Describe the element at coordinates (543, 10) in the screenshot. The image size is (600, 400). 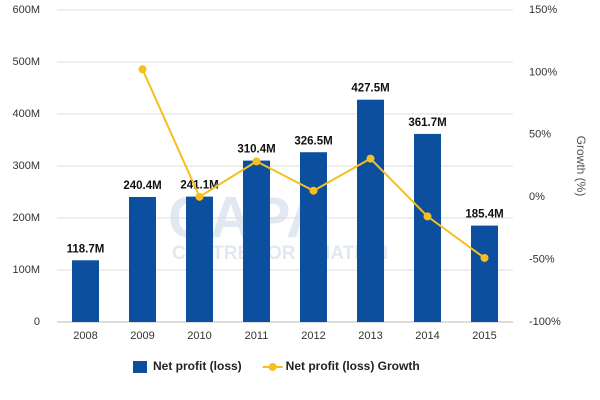
I see `y2-tick-label: 150%` at that location.